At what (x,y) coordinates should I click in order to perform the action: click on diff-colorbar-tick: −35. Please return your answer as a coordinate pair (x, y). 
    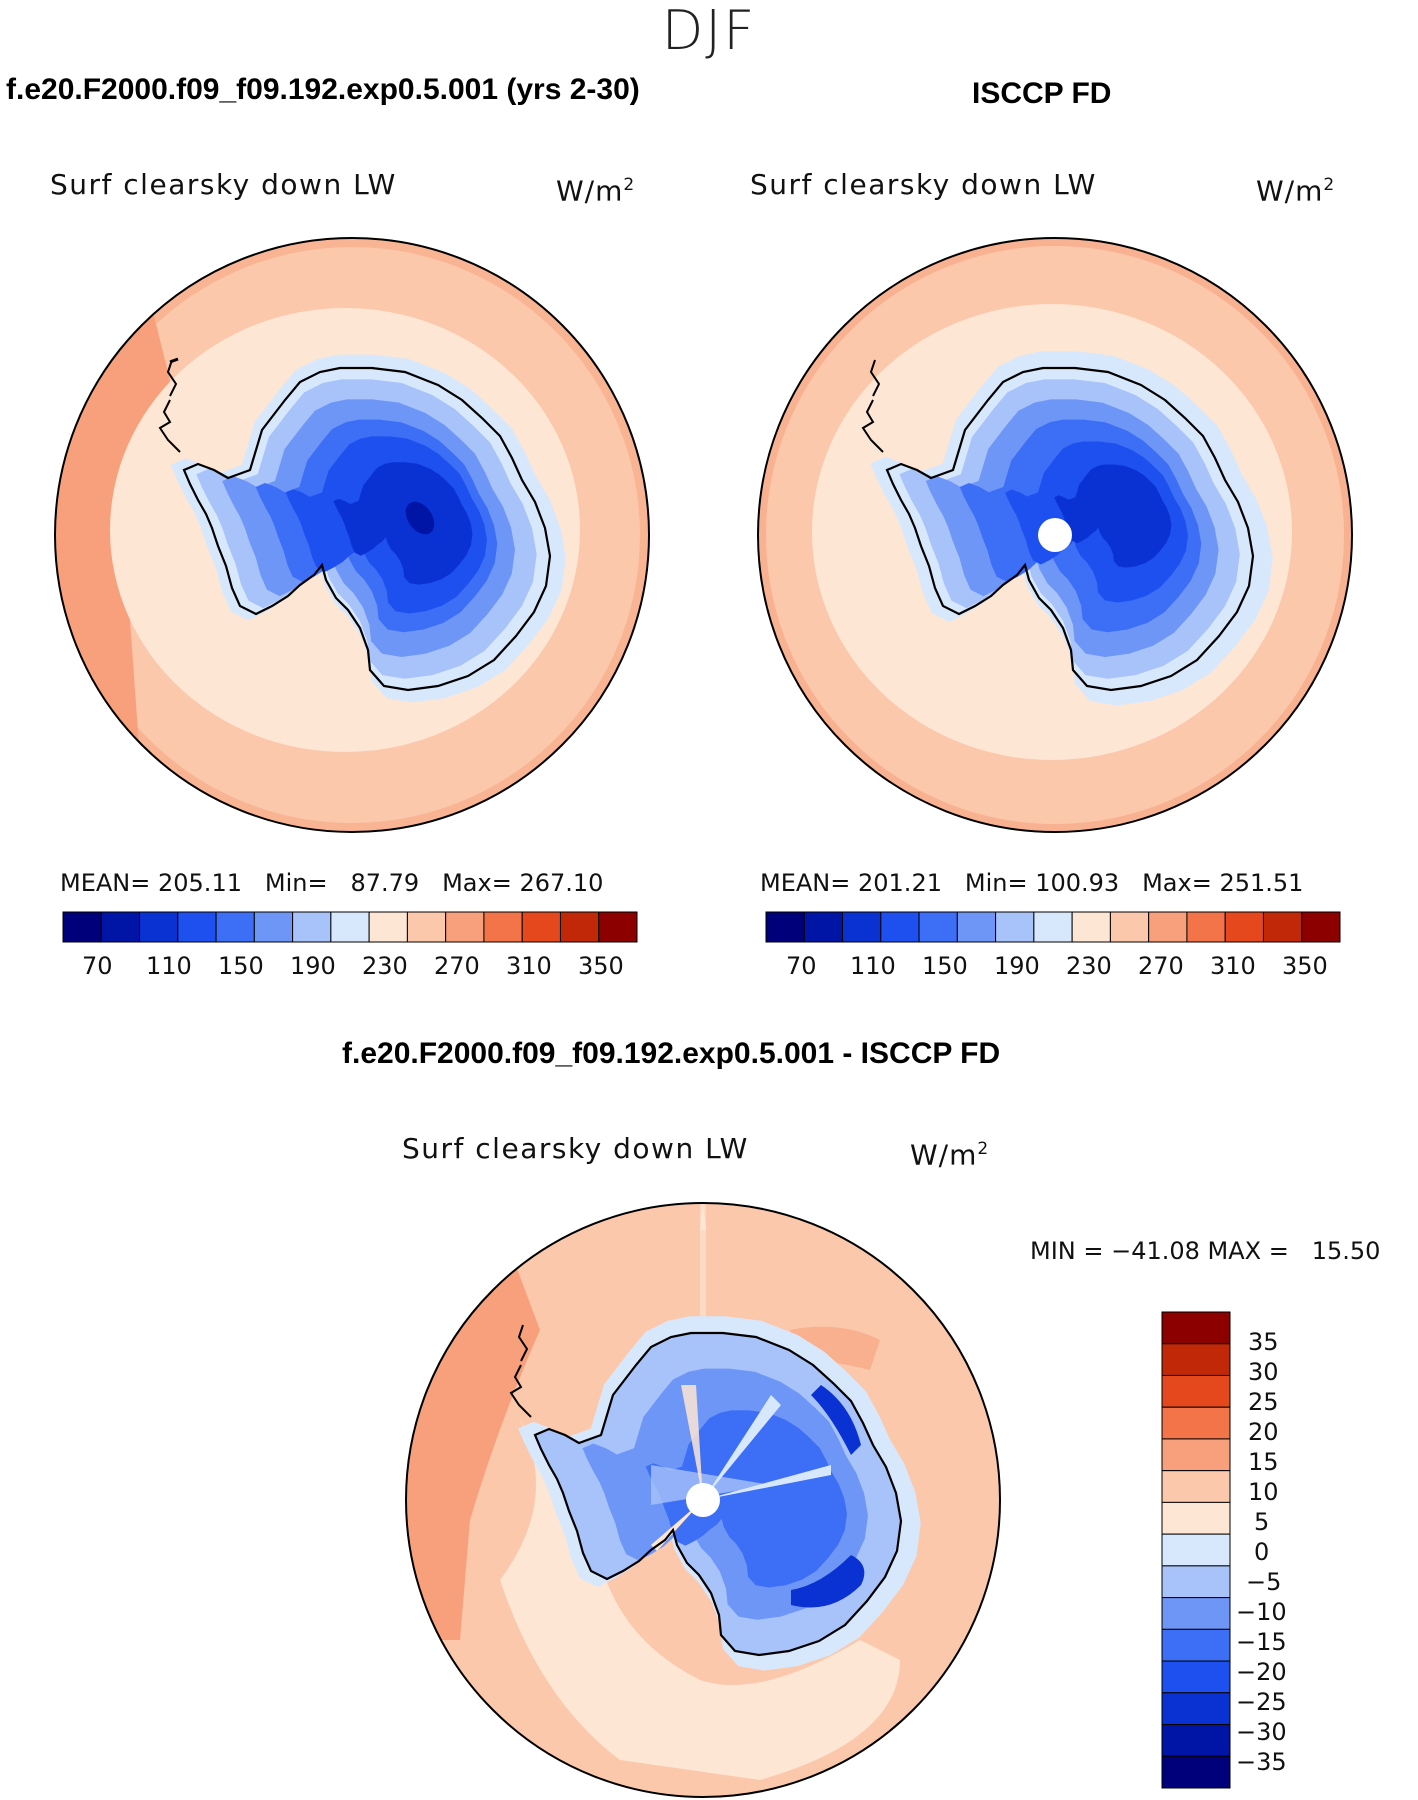
    Looking at the image, I should click on (1261, 1762).